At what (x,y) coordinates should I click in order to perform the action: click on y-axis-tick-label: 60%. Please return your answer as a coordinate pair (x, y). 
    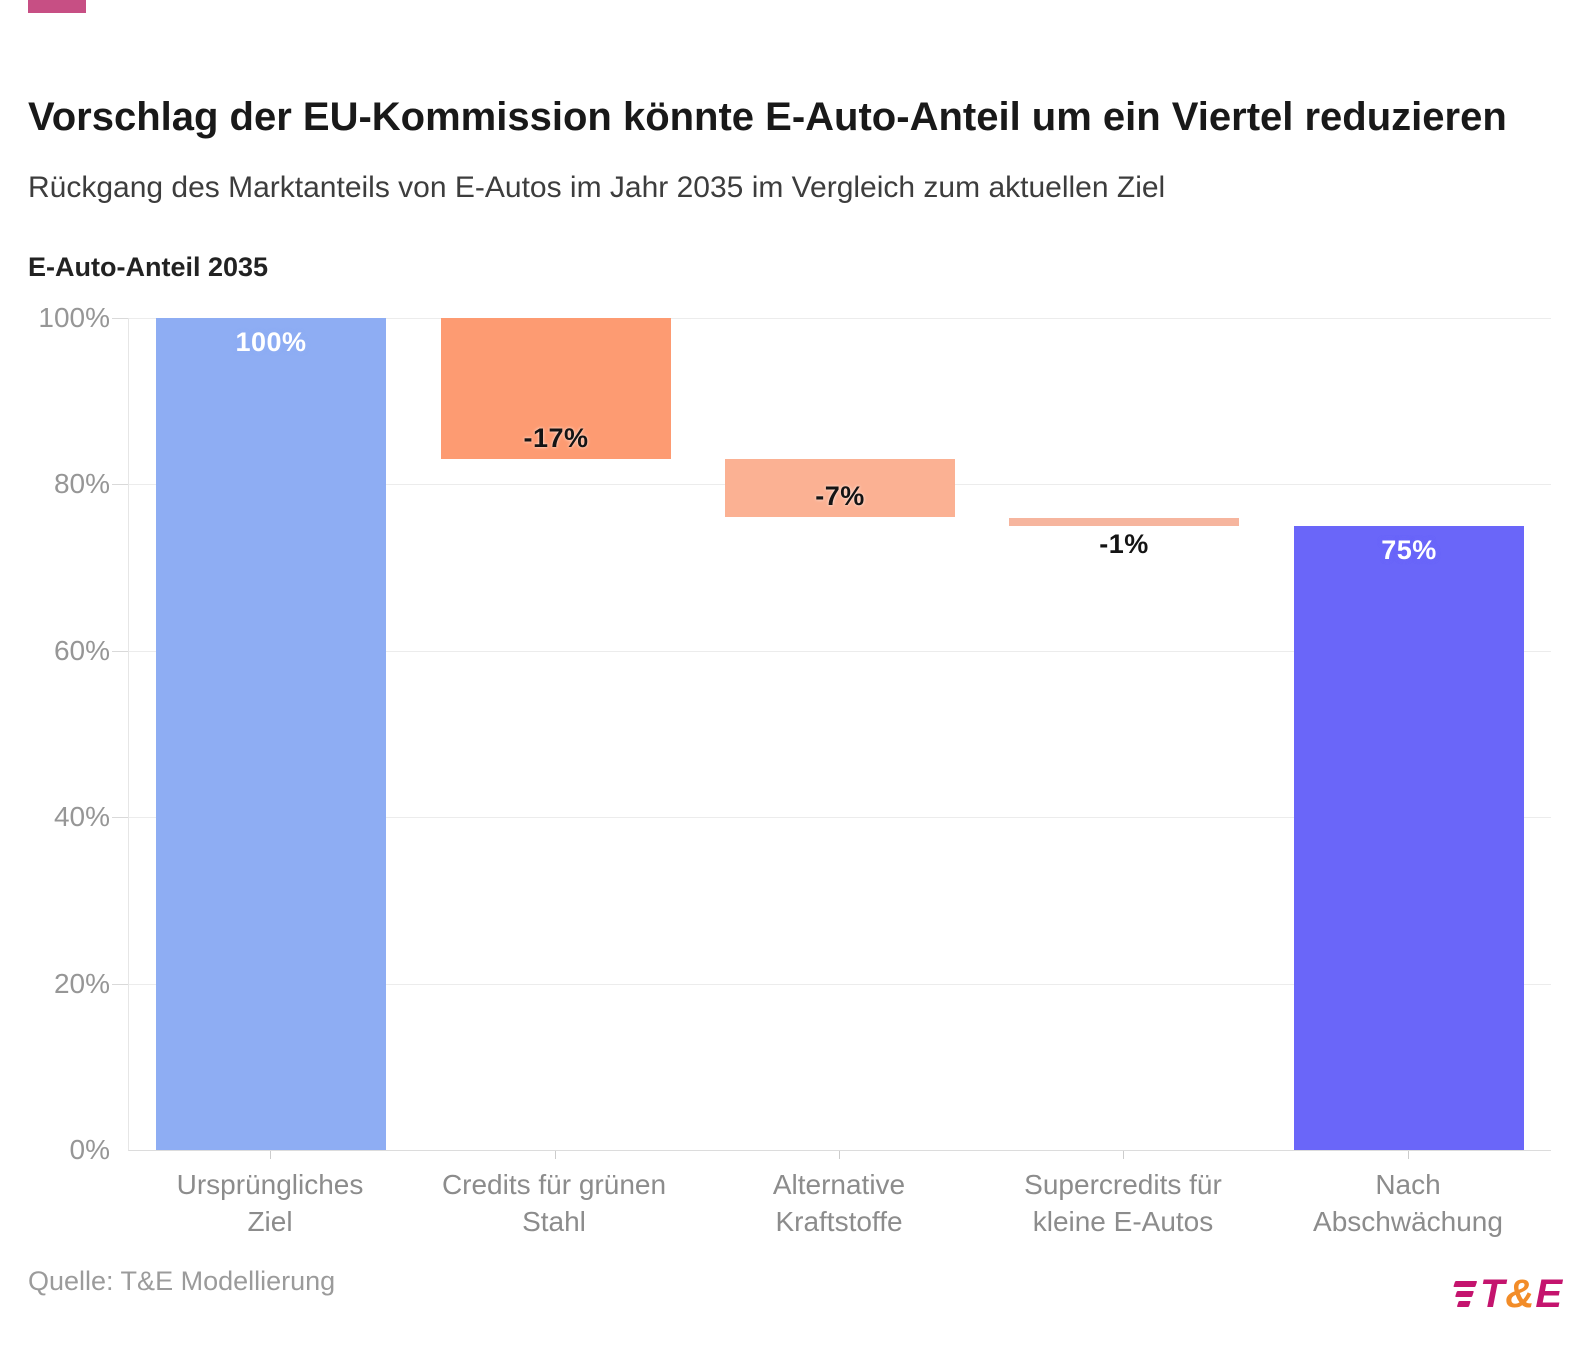
    Looking at the image, I should click on (81, 650).